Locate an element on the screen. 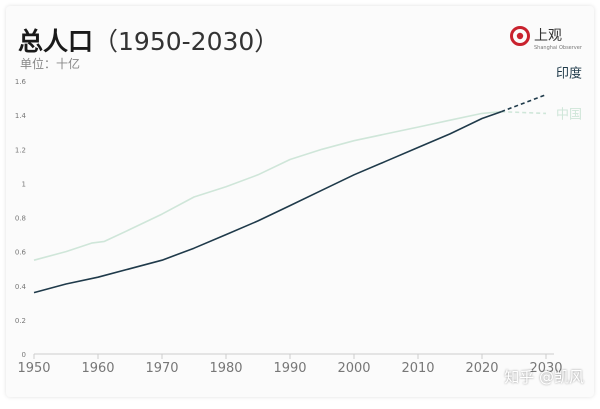  chart-title: 总人口（1950-2030） is located at coordinates (148, 40).